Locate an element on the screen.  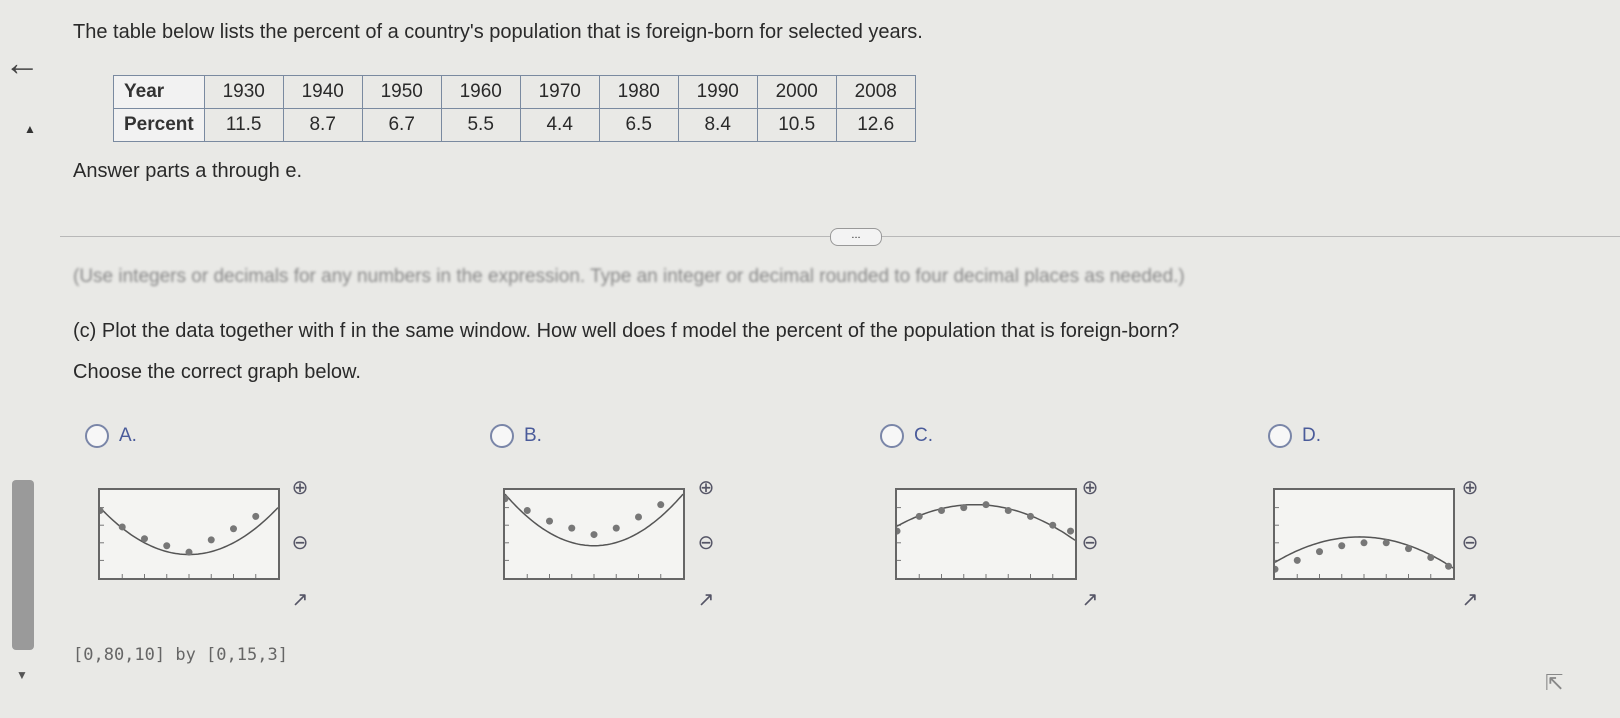
percent-cell: 10.5 is located at coordinates (796, 125).